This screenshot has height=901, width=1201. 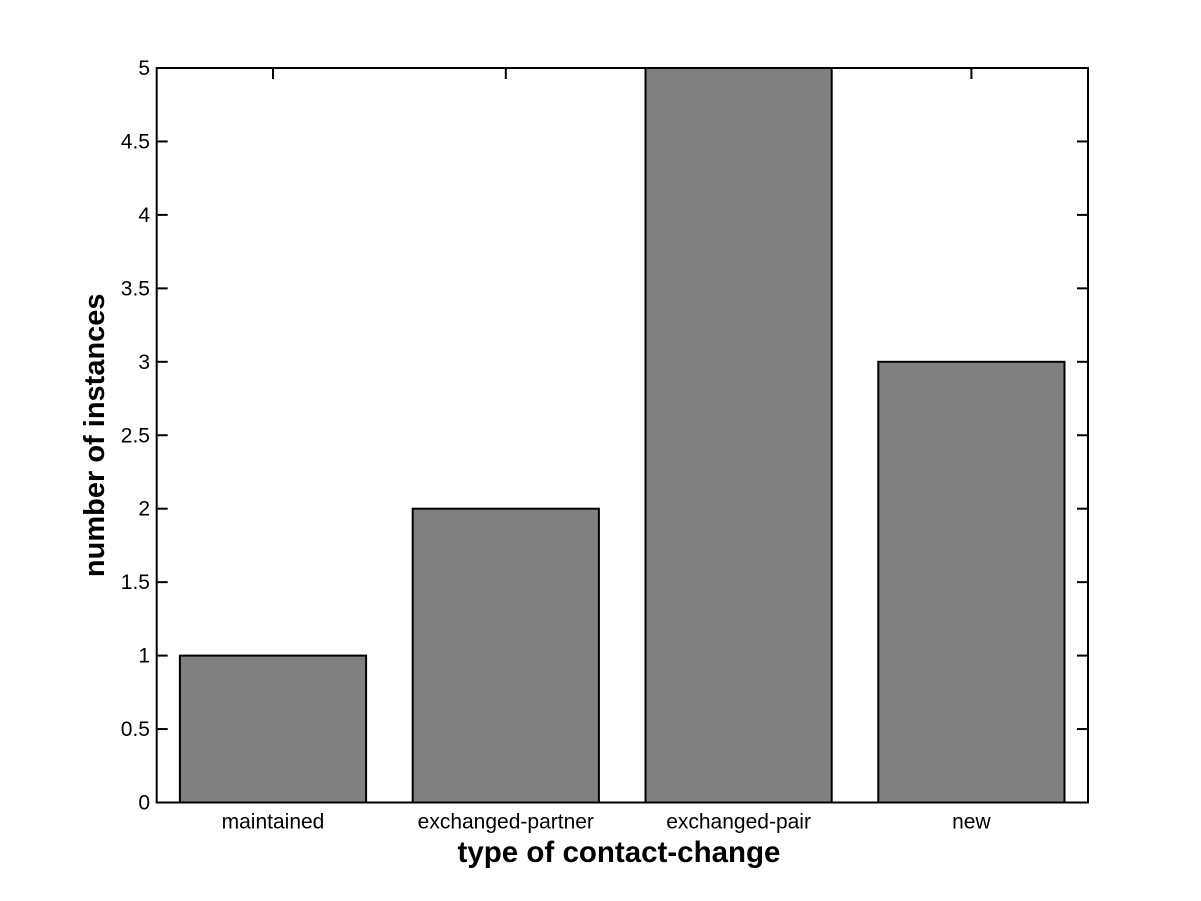 I want to click on svg-text: 4.5, so click(x=135, y=141).